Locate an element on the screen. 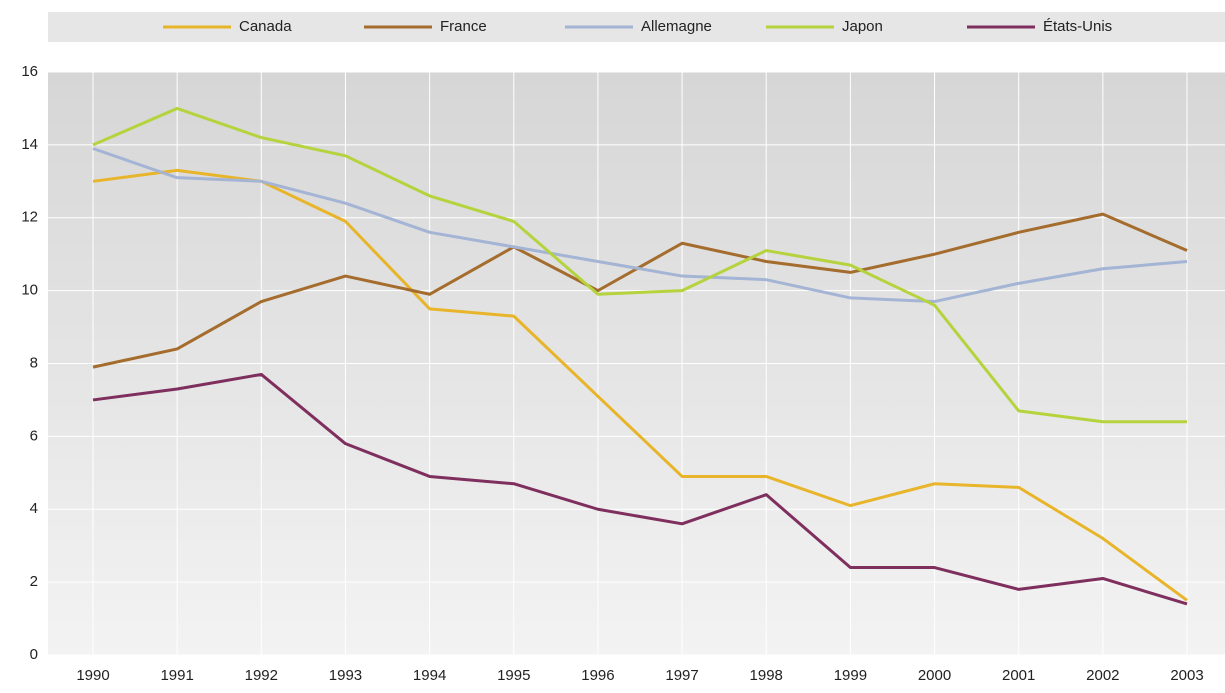 Image resolution: width=1225 pixels, height=693 pixels. x-tick-label: 1992 is located at coordinates (261, 675).